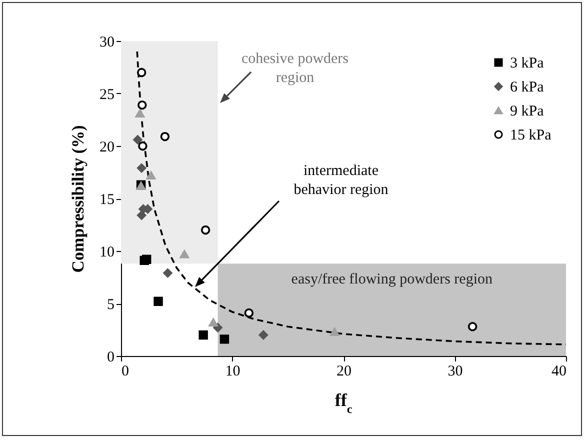 Image resolution: width=587 pixels, height=441 pixels. Describe the element at coordinates (392, 280) in the screenshot. I see `band-label: easy/free flowing powders region` at that location.